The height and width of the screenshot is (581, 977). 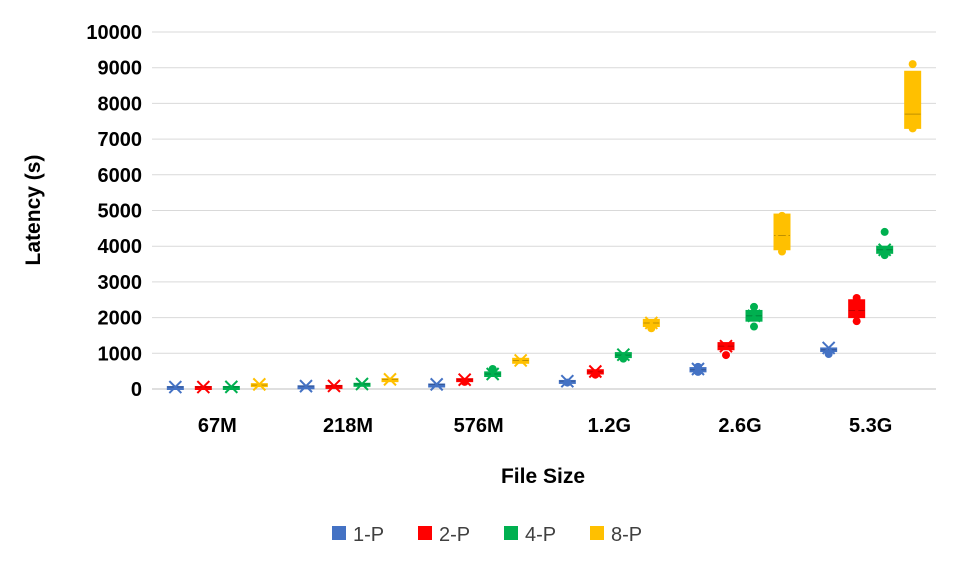 I want to click on y-tick-label: 1000, so click(x=120, y=354).